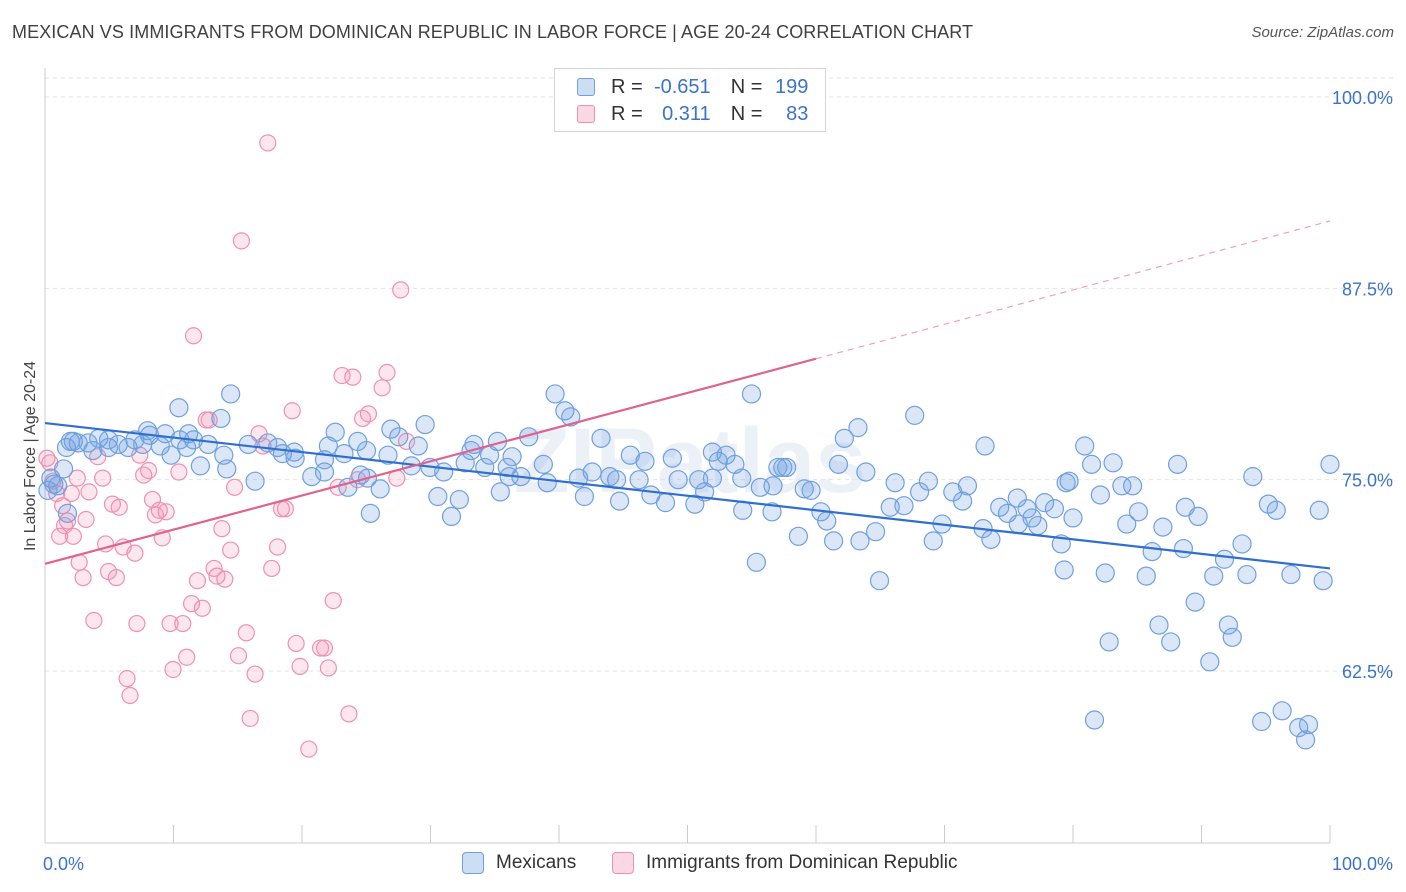 This screenshot has width=1406, height=892. I want to click on y-tick-label: 62.5%, so click(1367, 672).